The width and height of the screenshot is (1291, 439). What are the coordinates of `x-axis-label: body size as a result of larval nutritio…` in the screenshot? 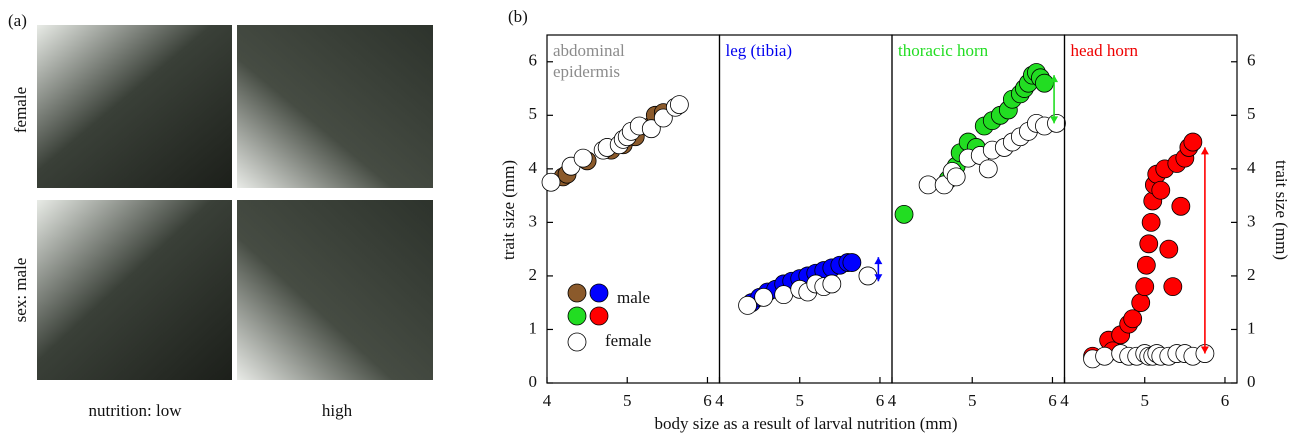 It's located at (805, 423).